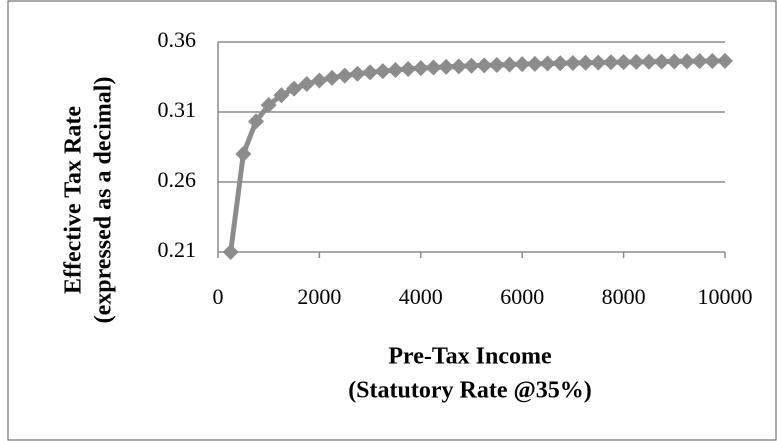  Describe the element at coordinates (177, 109) in the screenshot. I see `y-tick-label: 0.31` at that location.